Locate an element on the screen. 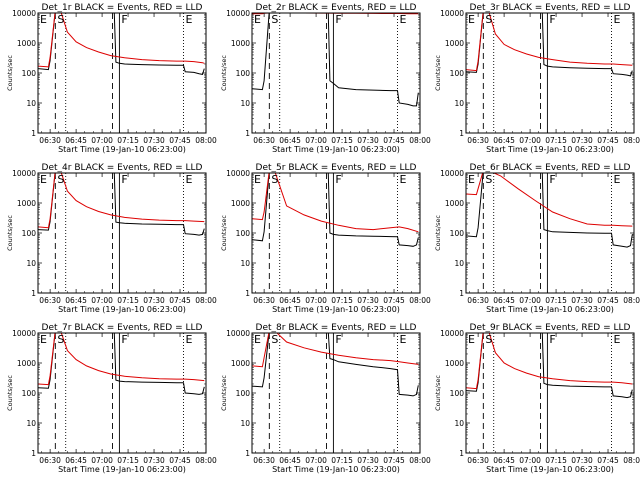  panel-title: Det_8r BLACK = Events, RED = LLD is located at coordinates (336, 328).